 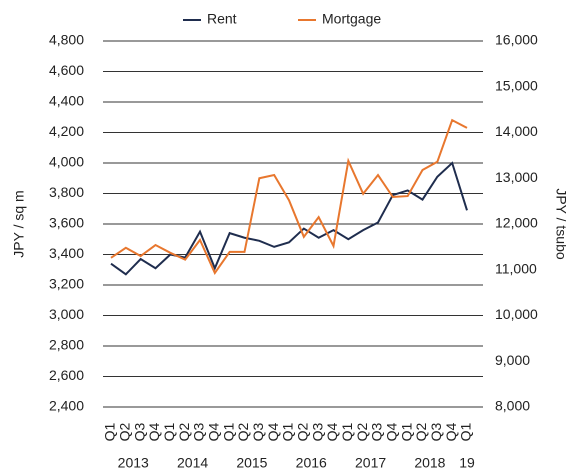 What do you see at coordinates (516, 223) in the screenshot?
I see `y2-tick-label: 12,000` at bounding box center [516, 223].